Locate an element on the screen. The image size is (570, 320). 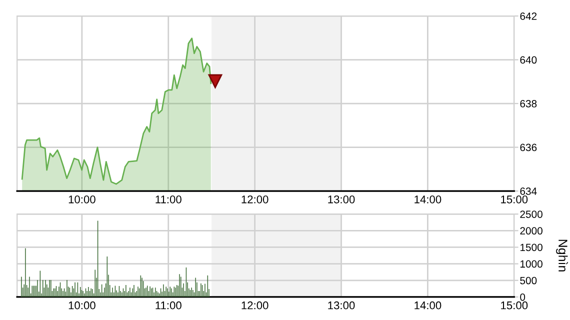
y-tick-label: 642 is located at coordinates (528, 16).